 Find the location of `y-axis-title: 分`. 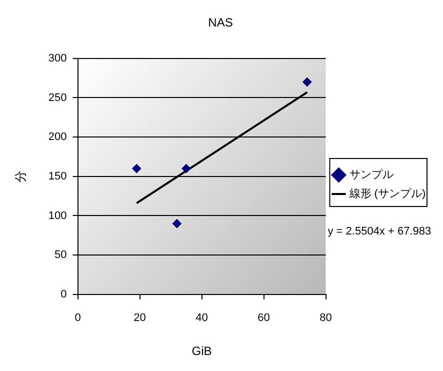

y-axis-title: 分 is located at coordinates (21, 176).